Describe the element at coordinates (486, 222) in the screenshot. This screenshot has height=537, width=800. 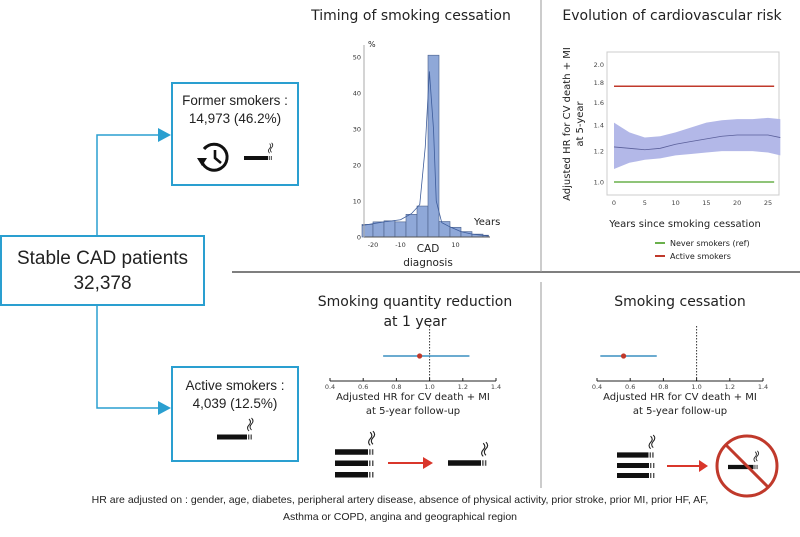
I see `hist-xlabel: Years` at that location.